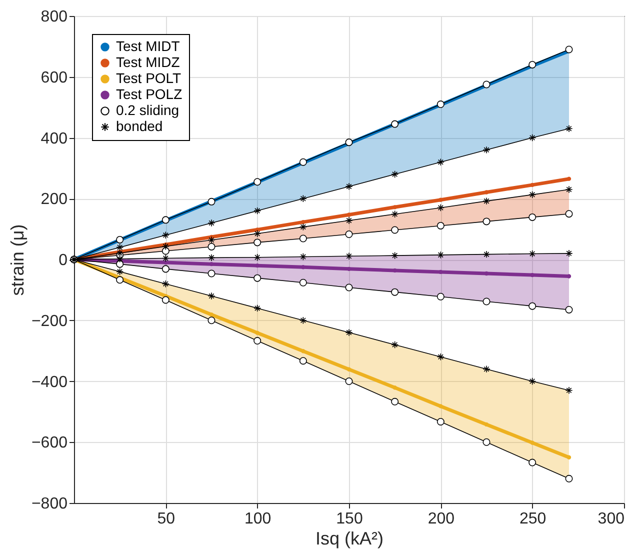  Describe the element at coordinates (166, 519) in the screenshot. I see `x-tick-label: 50` at that location.